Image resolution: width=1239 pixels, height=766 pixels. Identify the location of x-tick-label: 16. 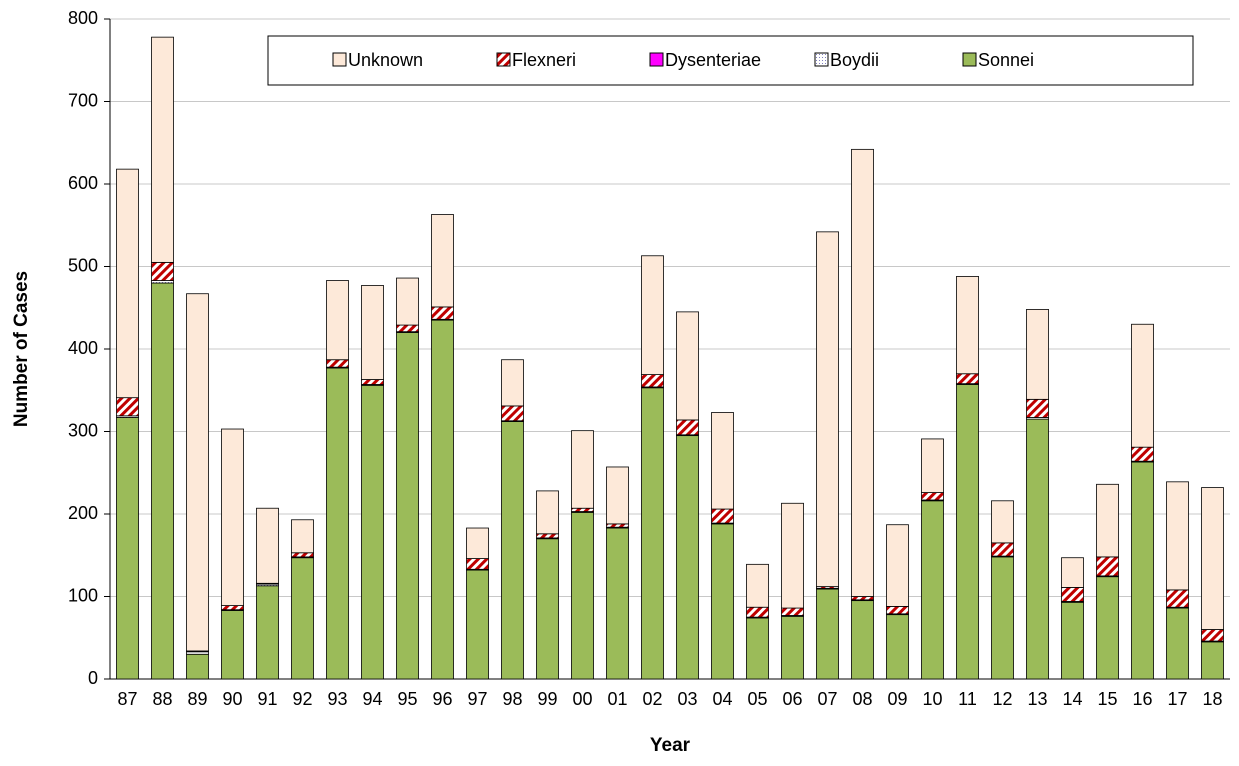
(1142, 699).